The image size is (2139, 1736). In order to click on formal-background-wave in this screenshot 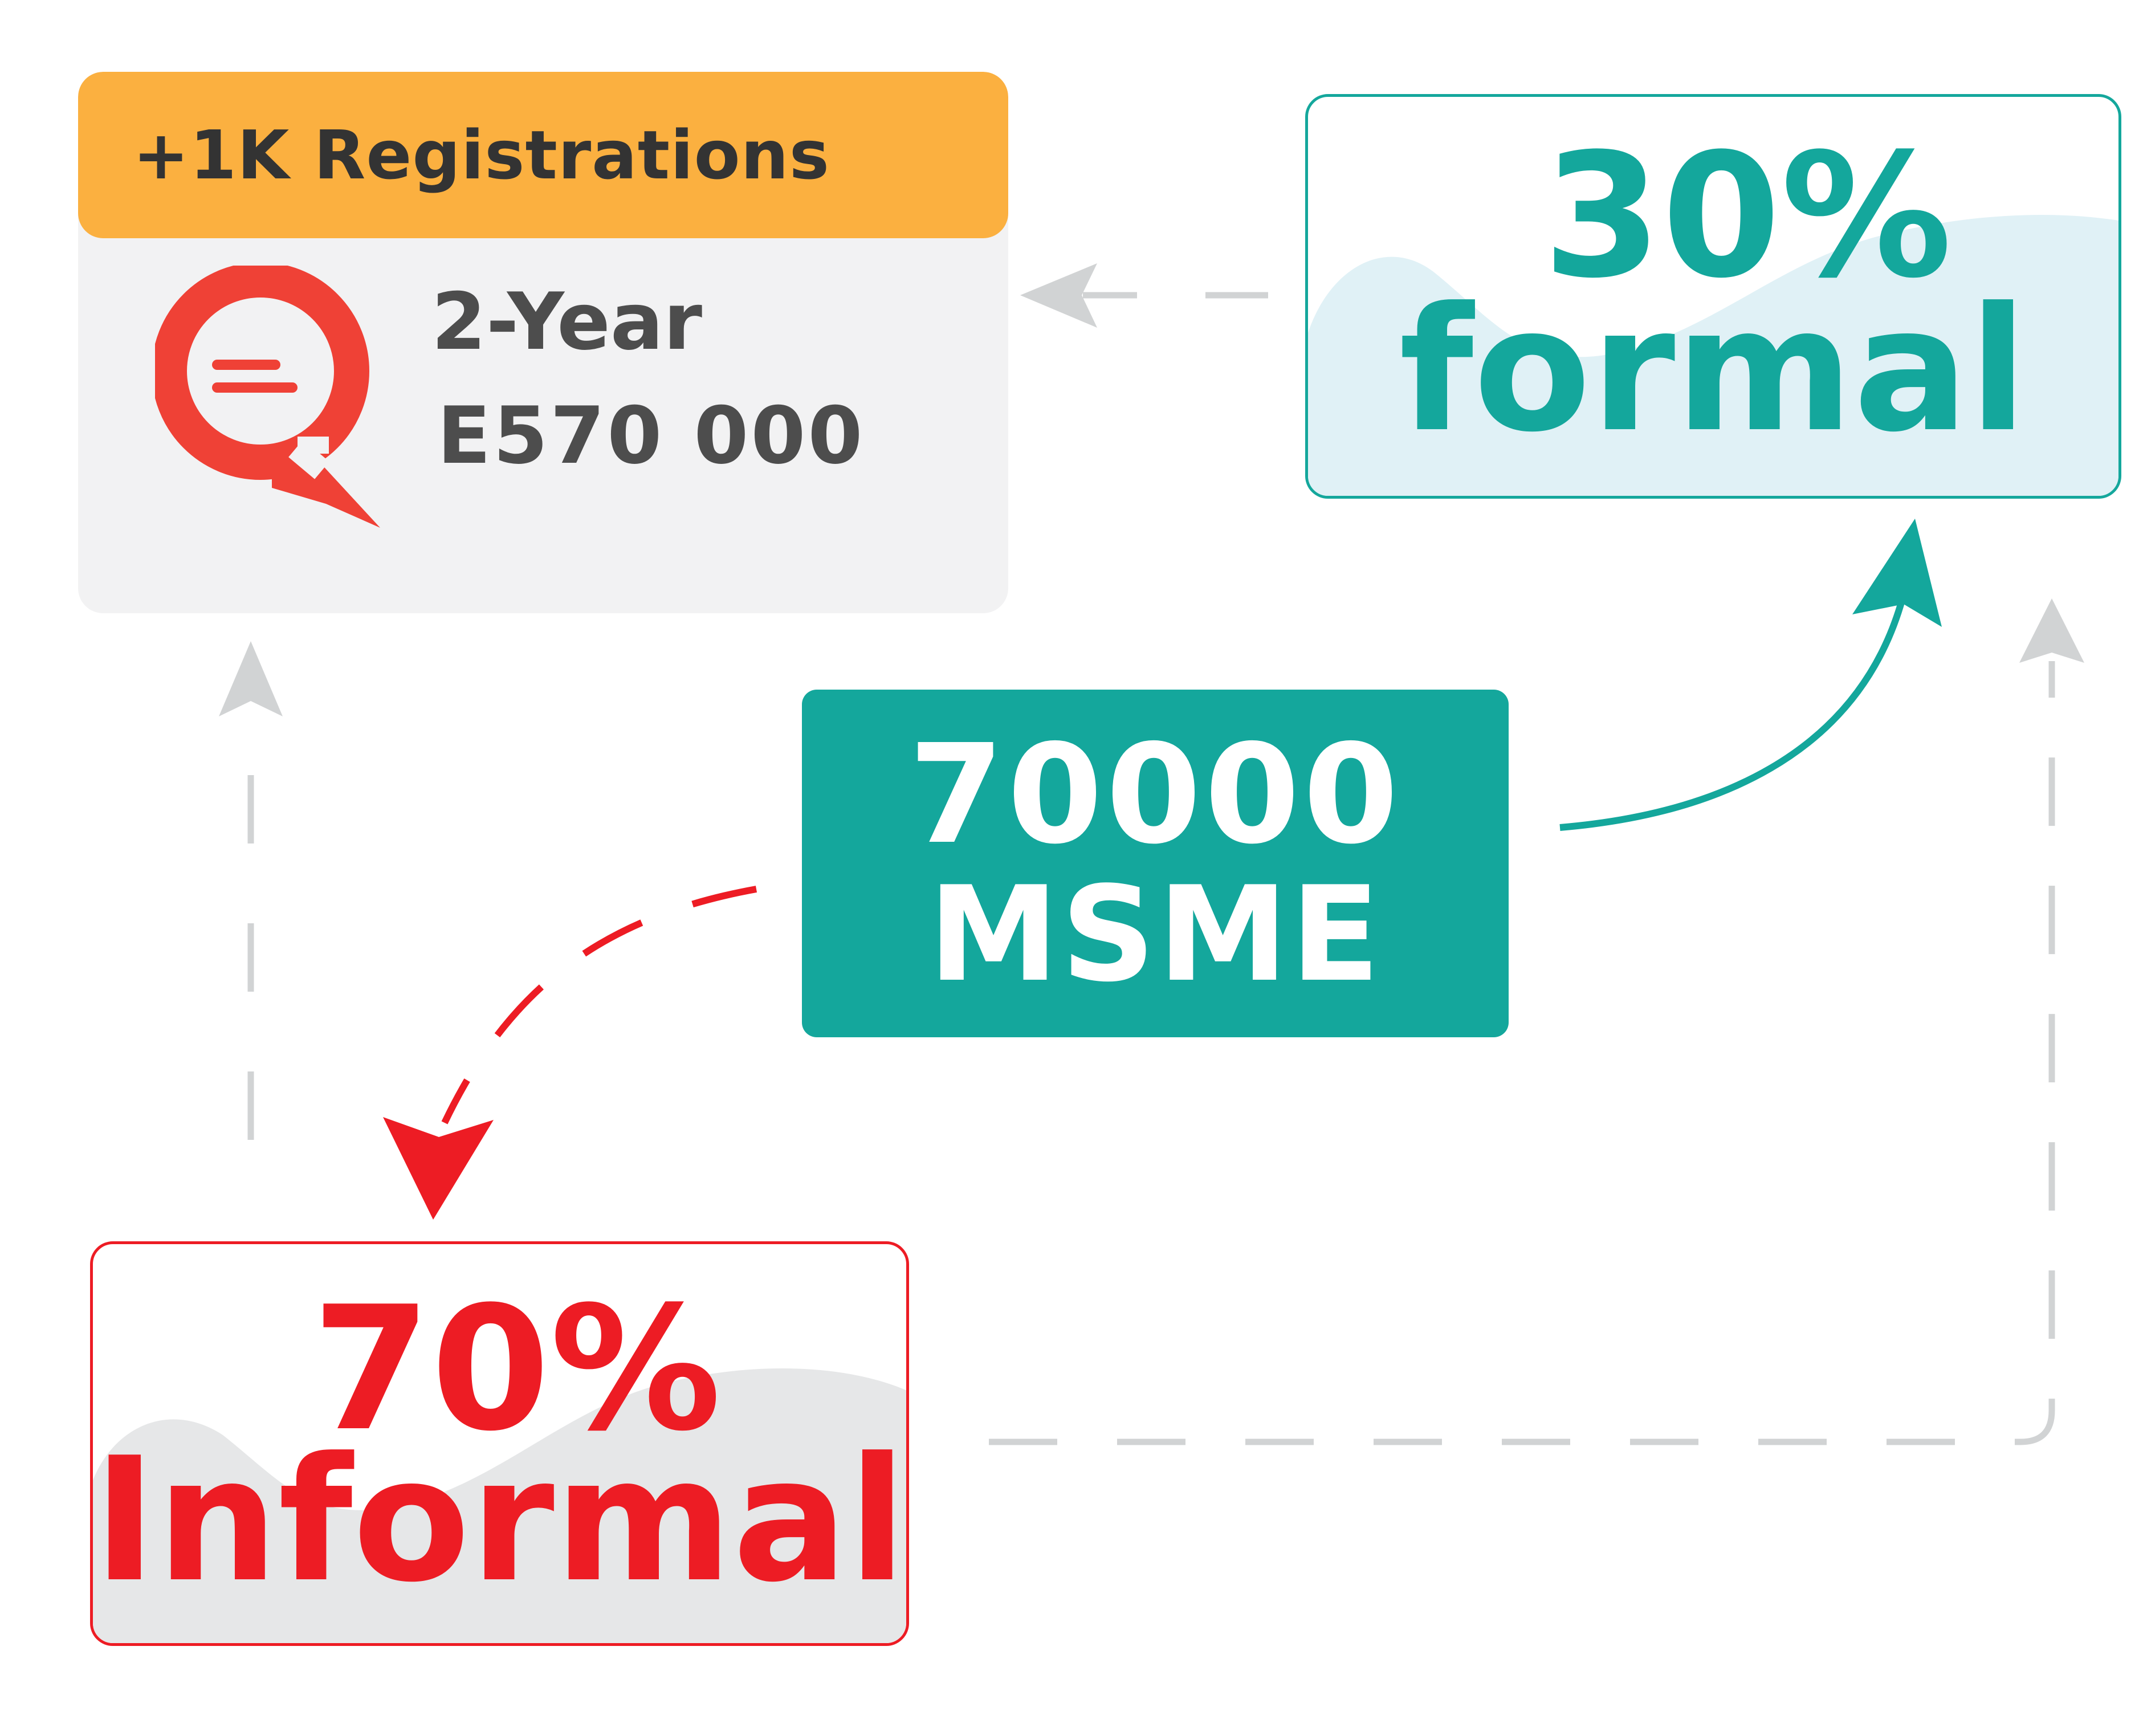, I will do `click(1713, 356)`.